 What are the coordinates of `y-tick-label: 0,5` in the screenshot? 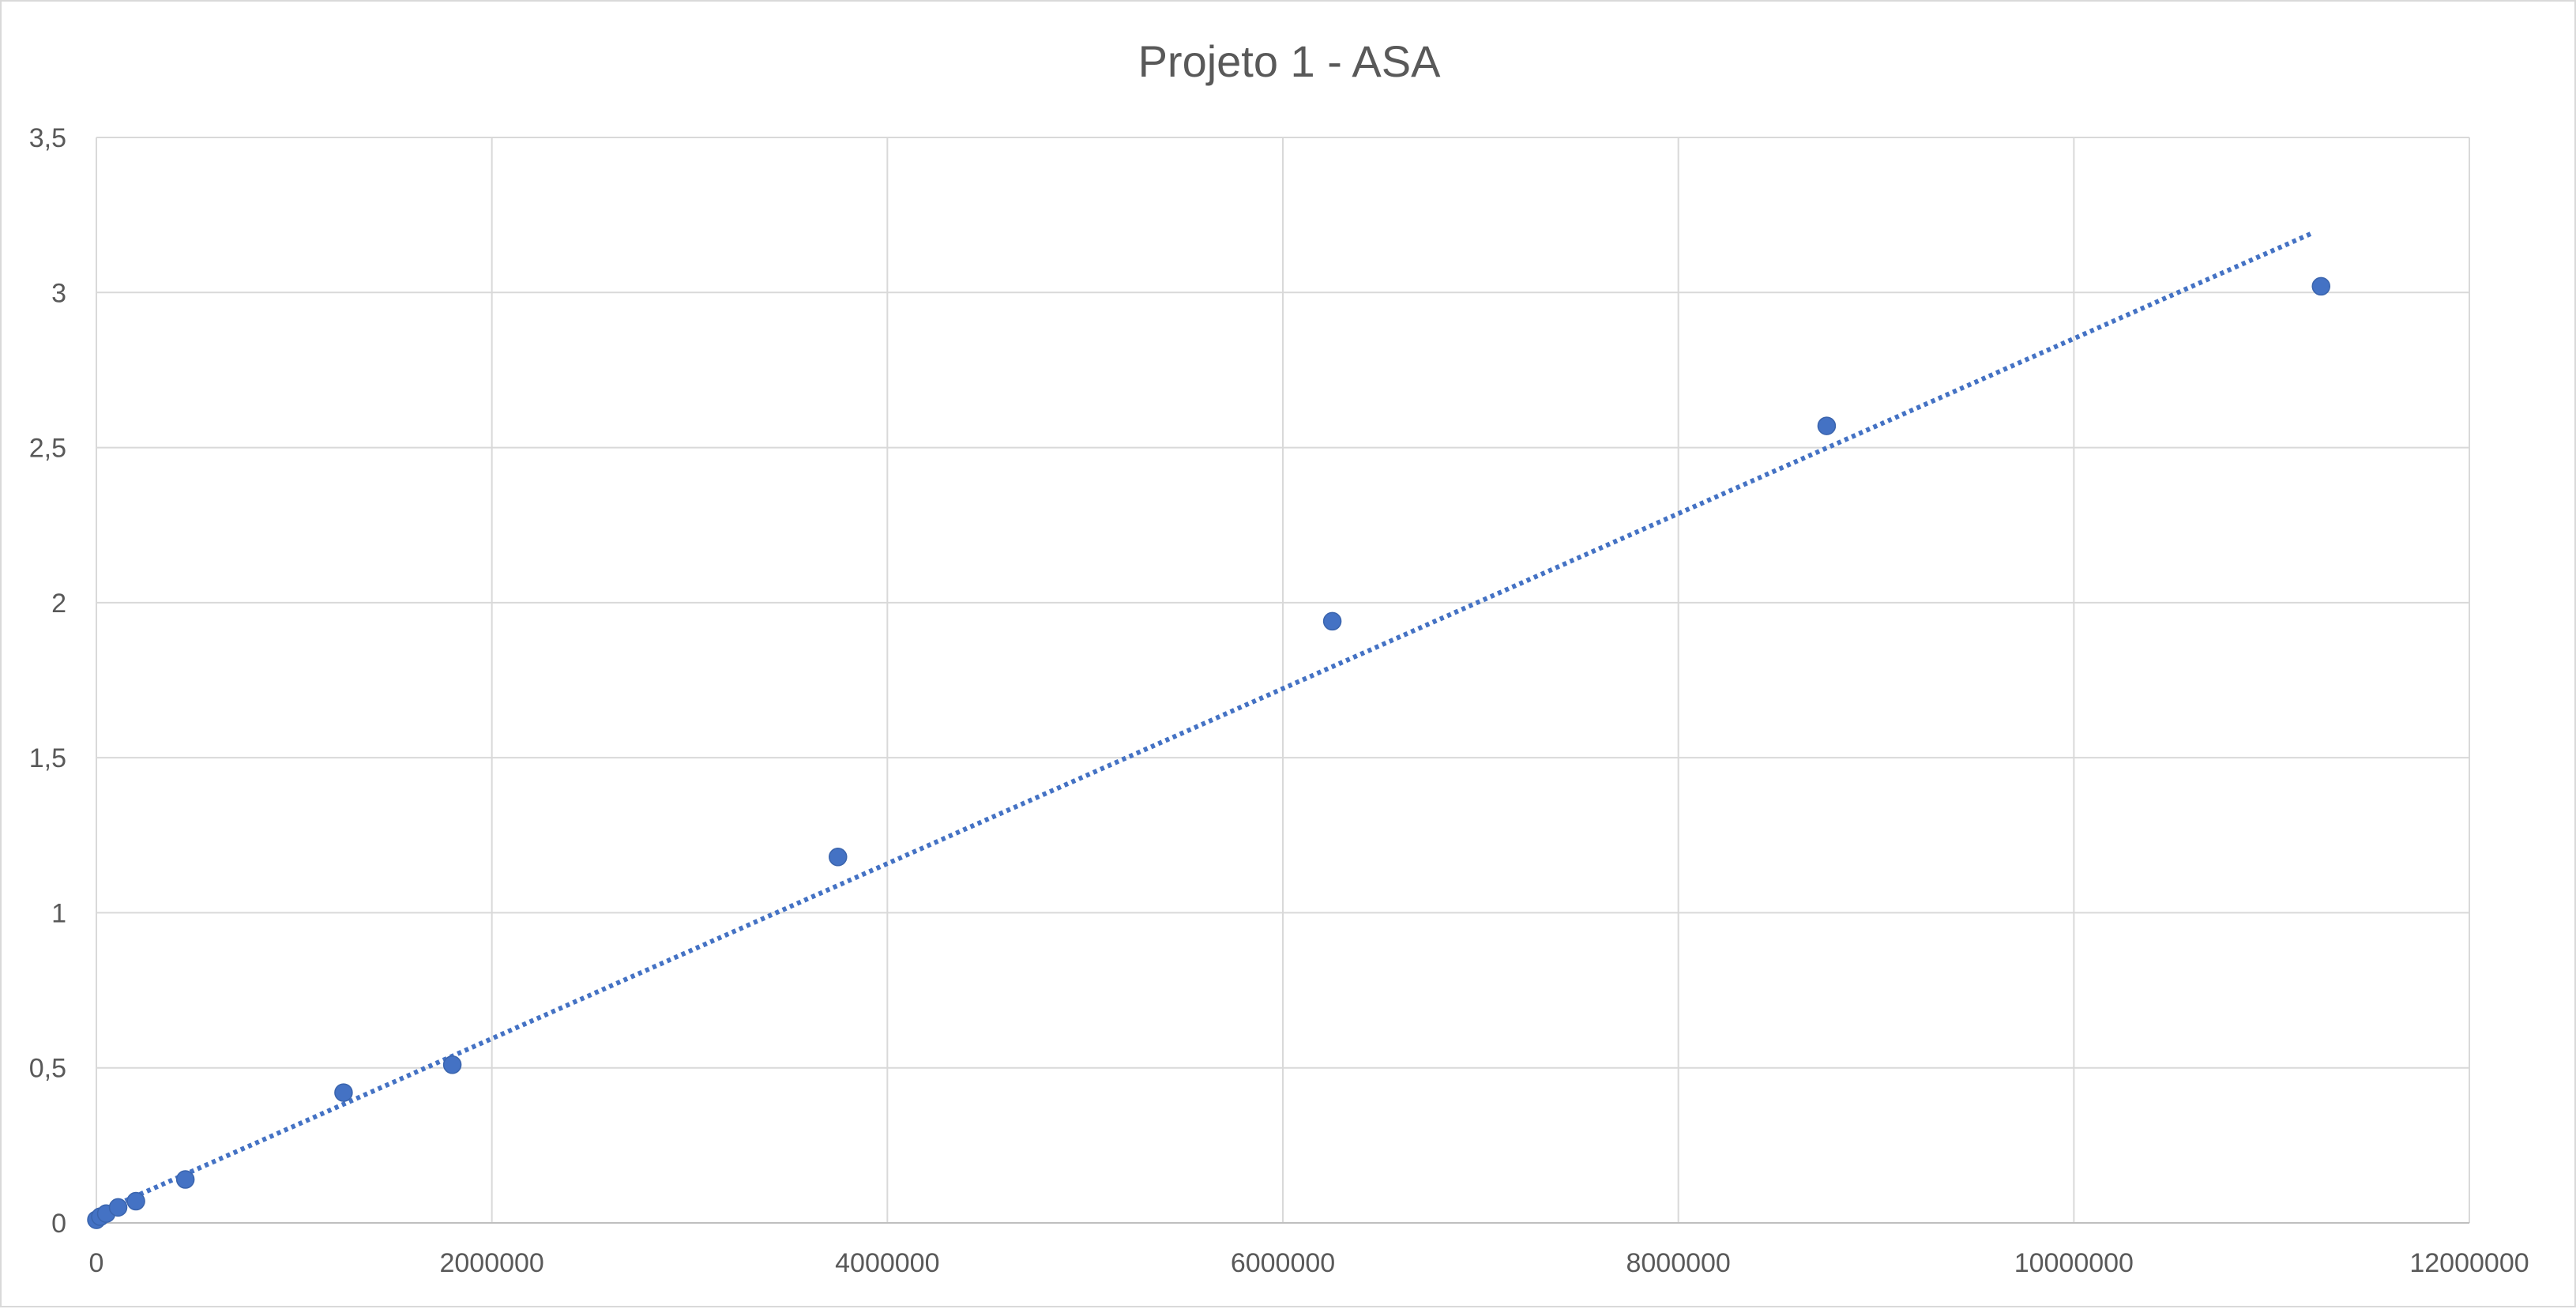 It's located at (47, 1069).